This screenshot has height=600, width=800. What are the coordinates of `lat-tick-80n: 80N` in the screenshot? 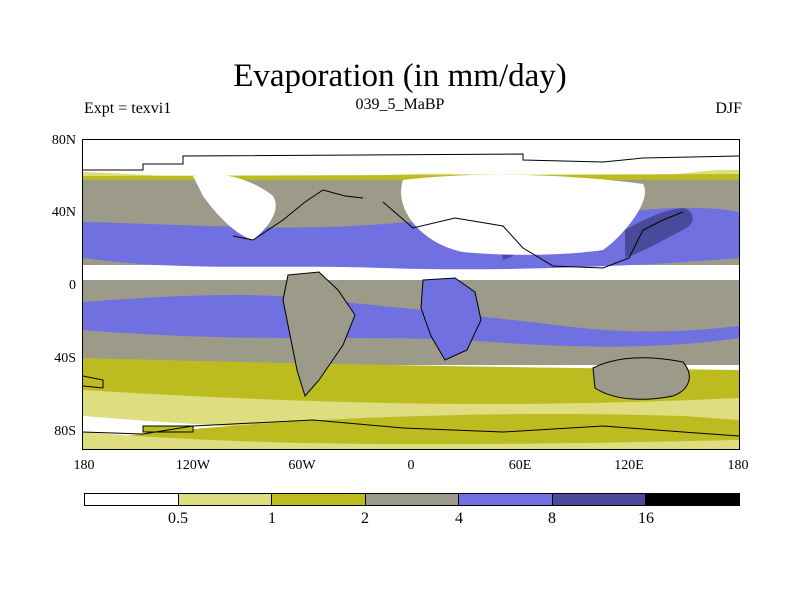 It's located at (63, 140).